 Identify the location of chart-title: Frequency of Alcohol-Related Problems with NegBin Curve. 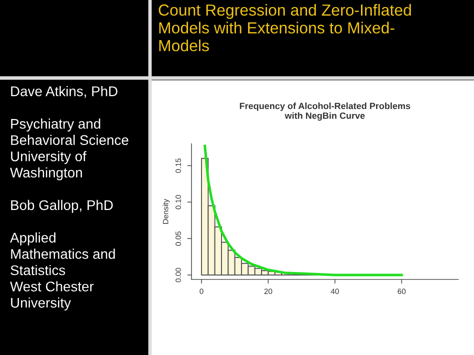
(325, 111).